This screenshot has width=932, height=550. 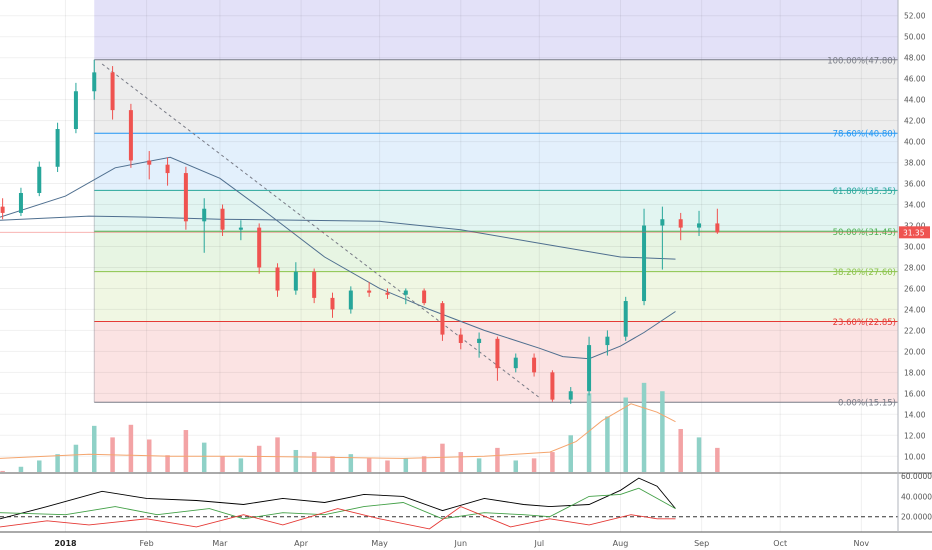 I want to click on oscillator-tick-label: 60.0000, so click(x=916, y=476).